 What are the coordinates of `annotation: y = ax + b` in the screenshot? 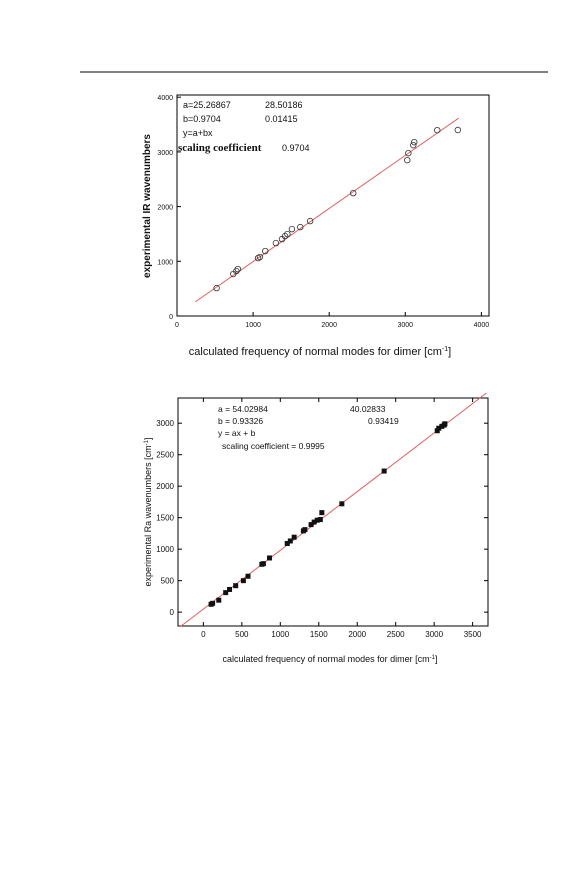 It's located at (237, 433).